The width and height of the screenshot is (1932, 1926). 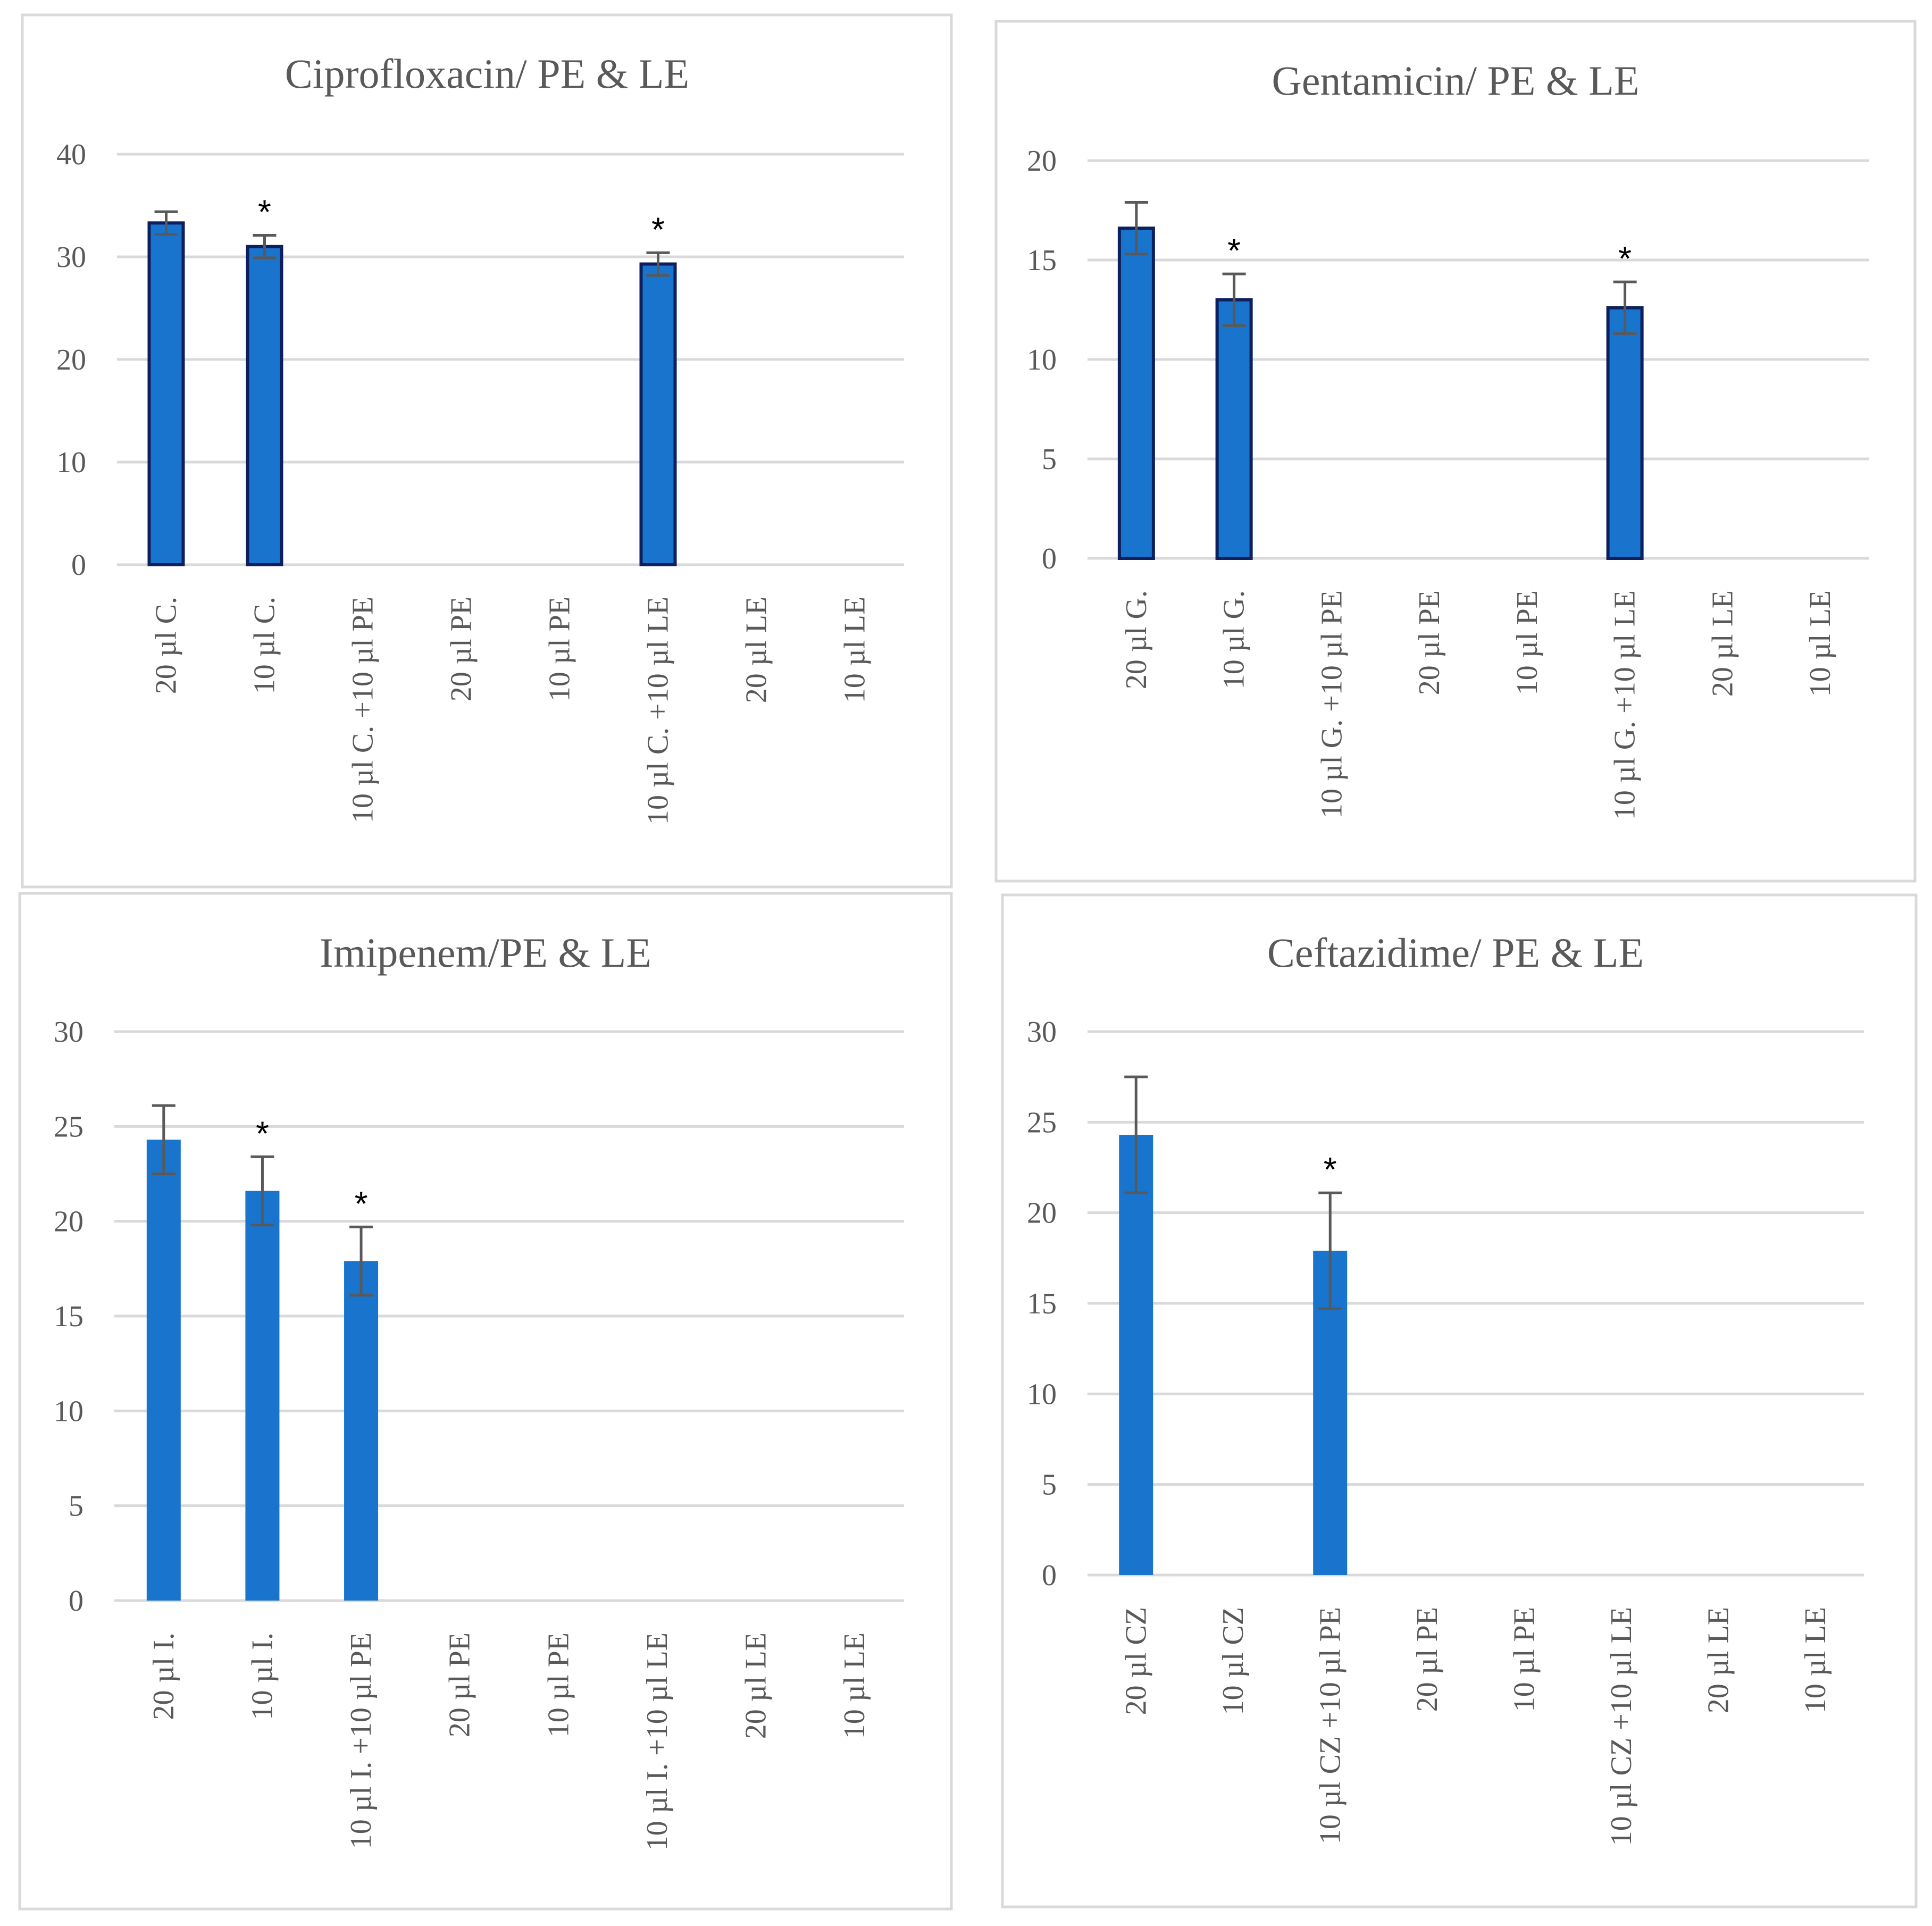 I want to click on x-category-label: 10 µl C. +10 µl LE, so click(x=658, y=711).